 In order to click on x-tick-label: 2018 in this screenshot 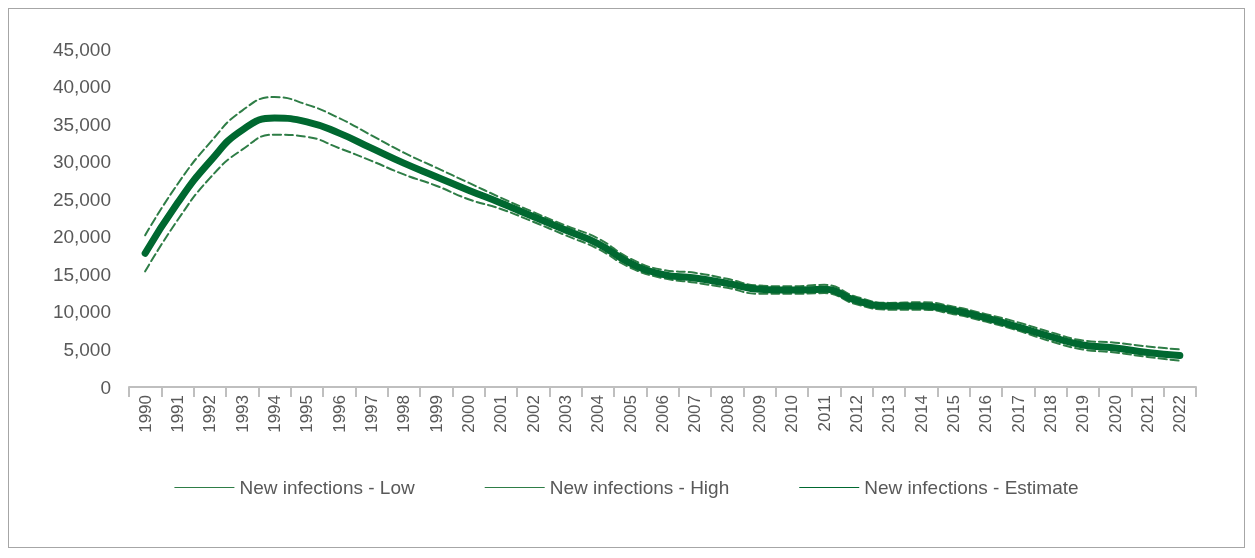, I will do `click(1050, 414)`.